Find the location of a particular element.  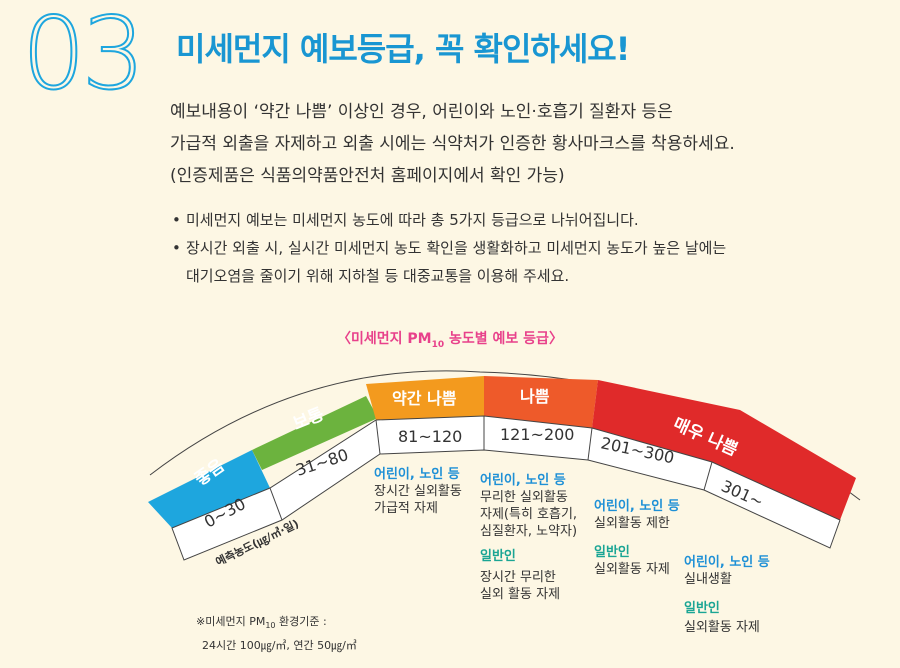

chart-title: 〈미세먼지 PM10 농도별 예보 등급〉 is located at coordinates (450, 339).